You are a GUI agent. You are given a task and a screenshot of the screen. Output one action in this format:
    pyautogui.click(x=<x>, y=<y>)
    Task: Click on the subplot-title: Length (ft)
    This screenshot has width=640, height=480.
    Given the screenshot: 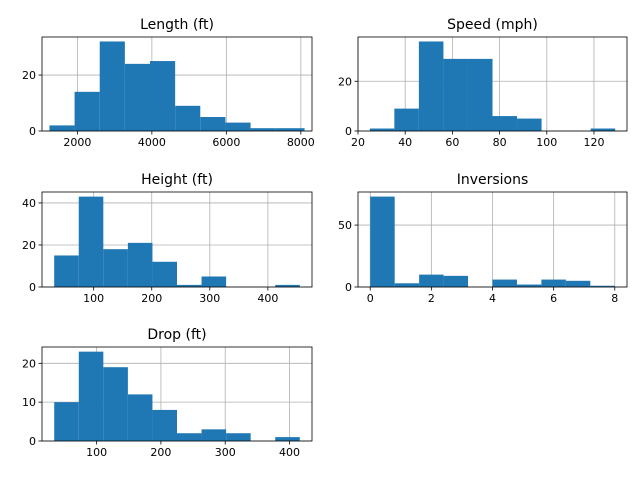 What is the action you would take?
    pyautogui.click(x=177, y=25)
    